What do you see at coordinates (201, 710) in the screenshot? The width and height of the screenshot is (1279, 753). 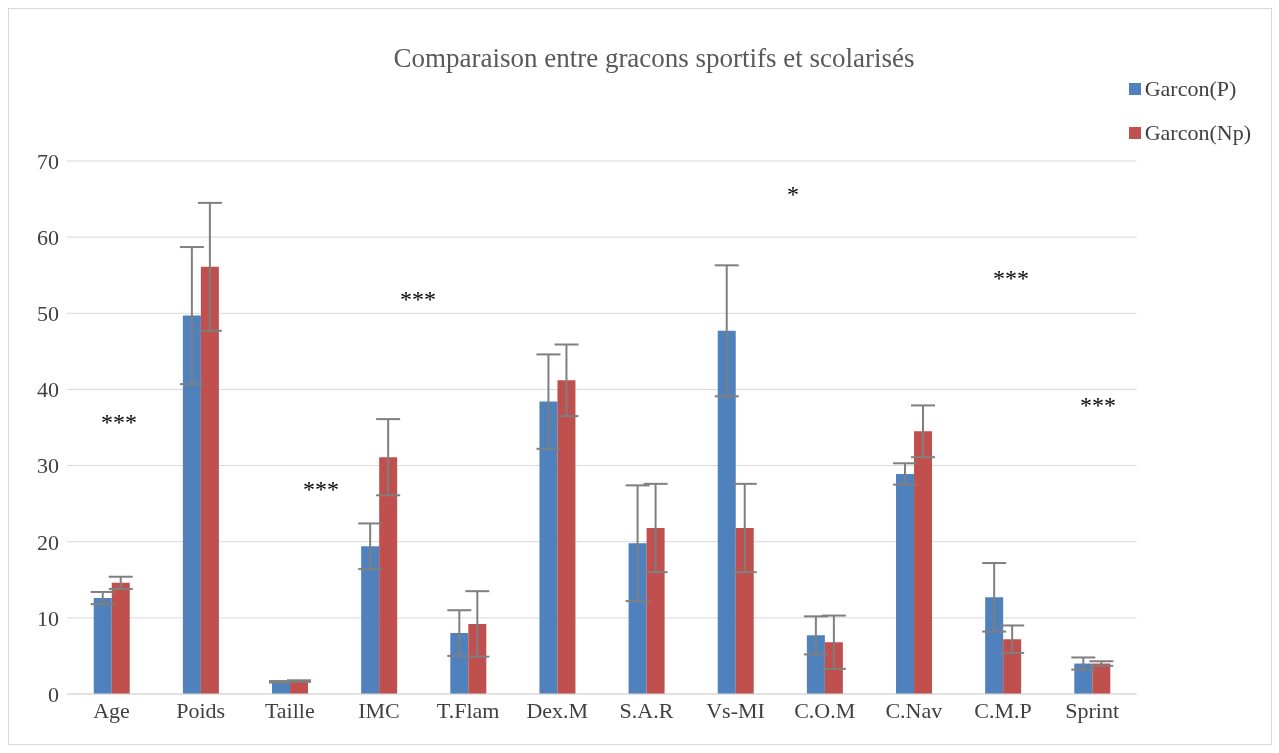 I see `x-tick-label: Poids` at bounding box center [201, 710].